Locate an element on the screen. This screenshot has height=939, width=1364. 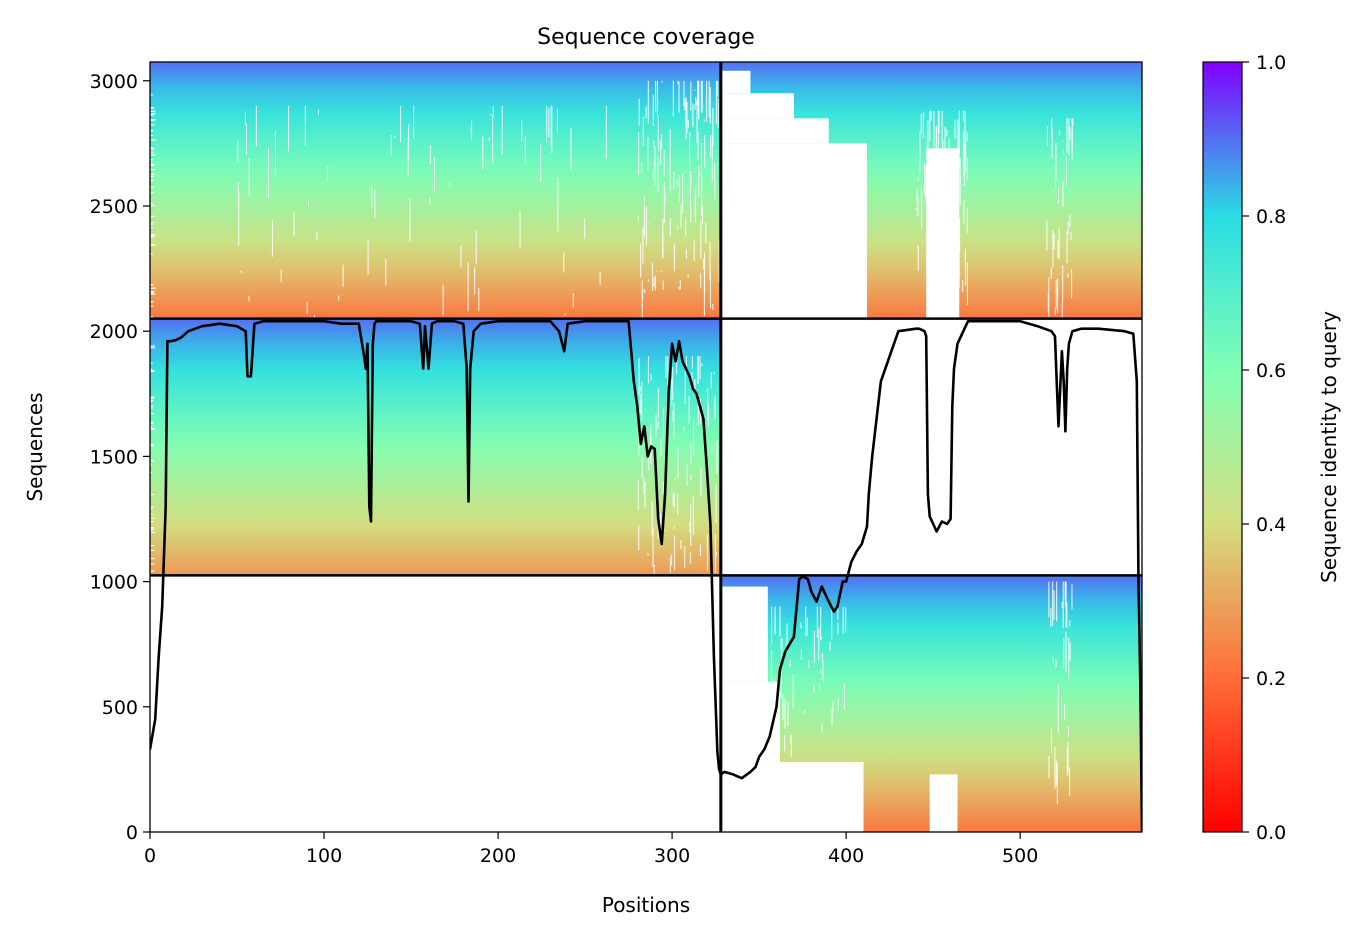
coverage-block is located at coordinates (435, 190).